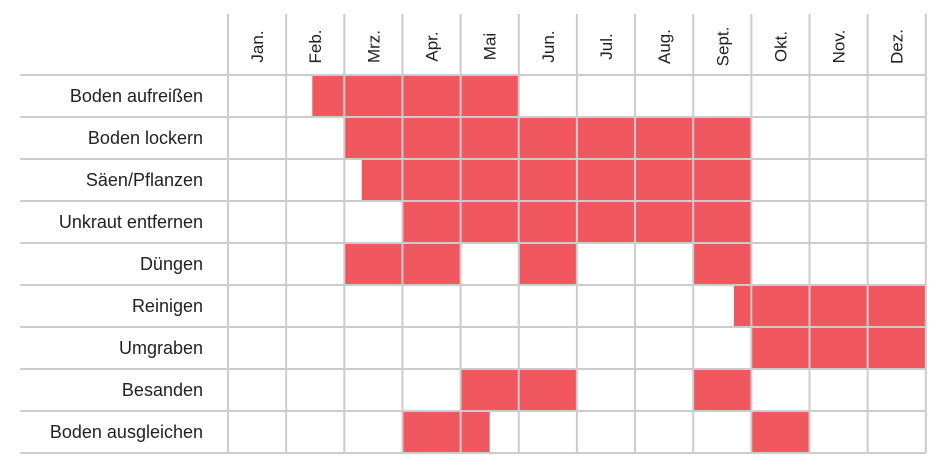 This screenshot has height=469, width=950. Describe the element at coordinates (373, 46) in the screenshot. I see `month-label-3: Mrz.` at that location.